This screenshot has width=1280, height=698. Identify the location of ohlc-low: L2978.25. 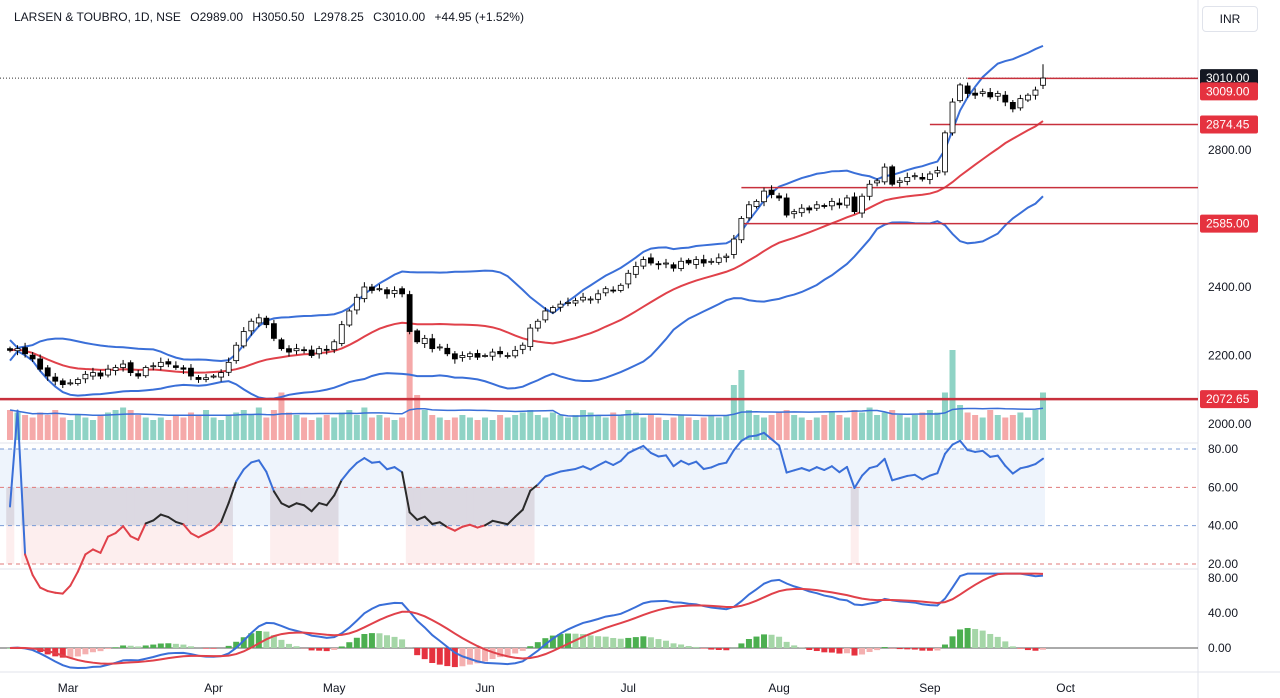
(338, 17).